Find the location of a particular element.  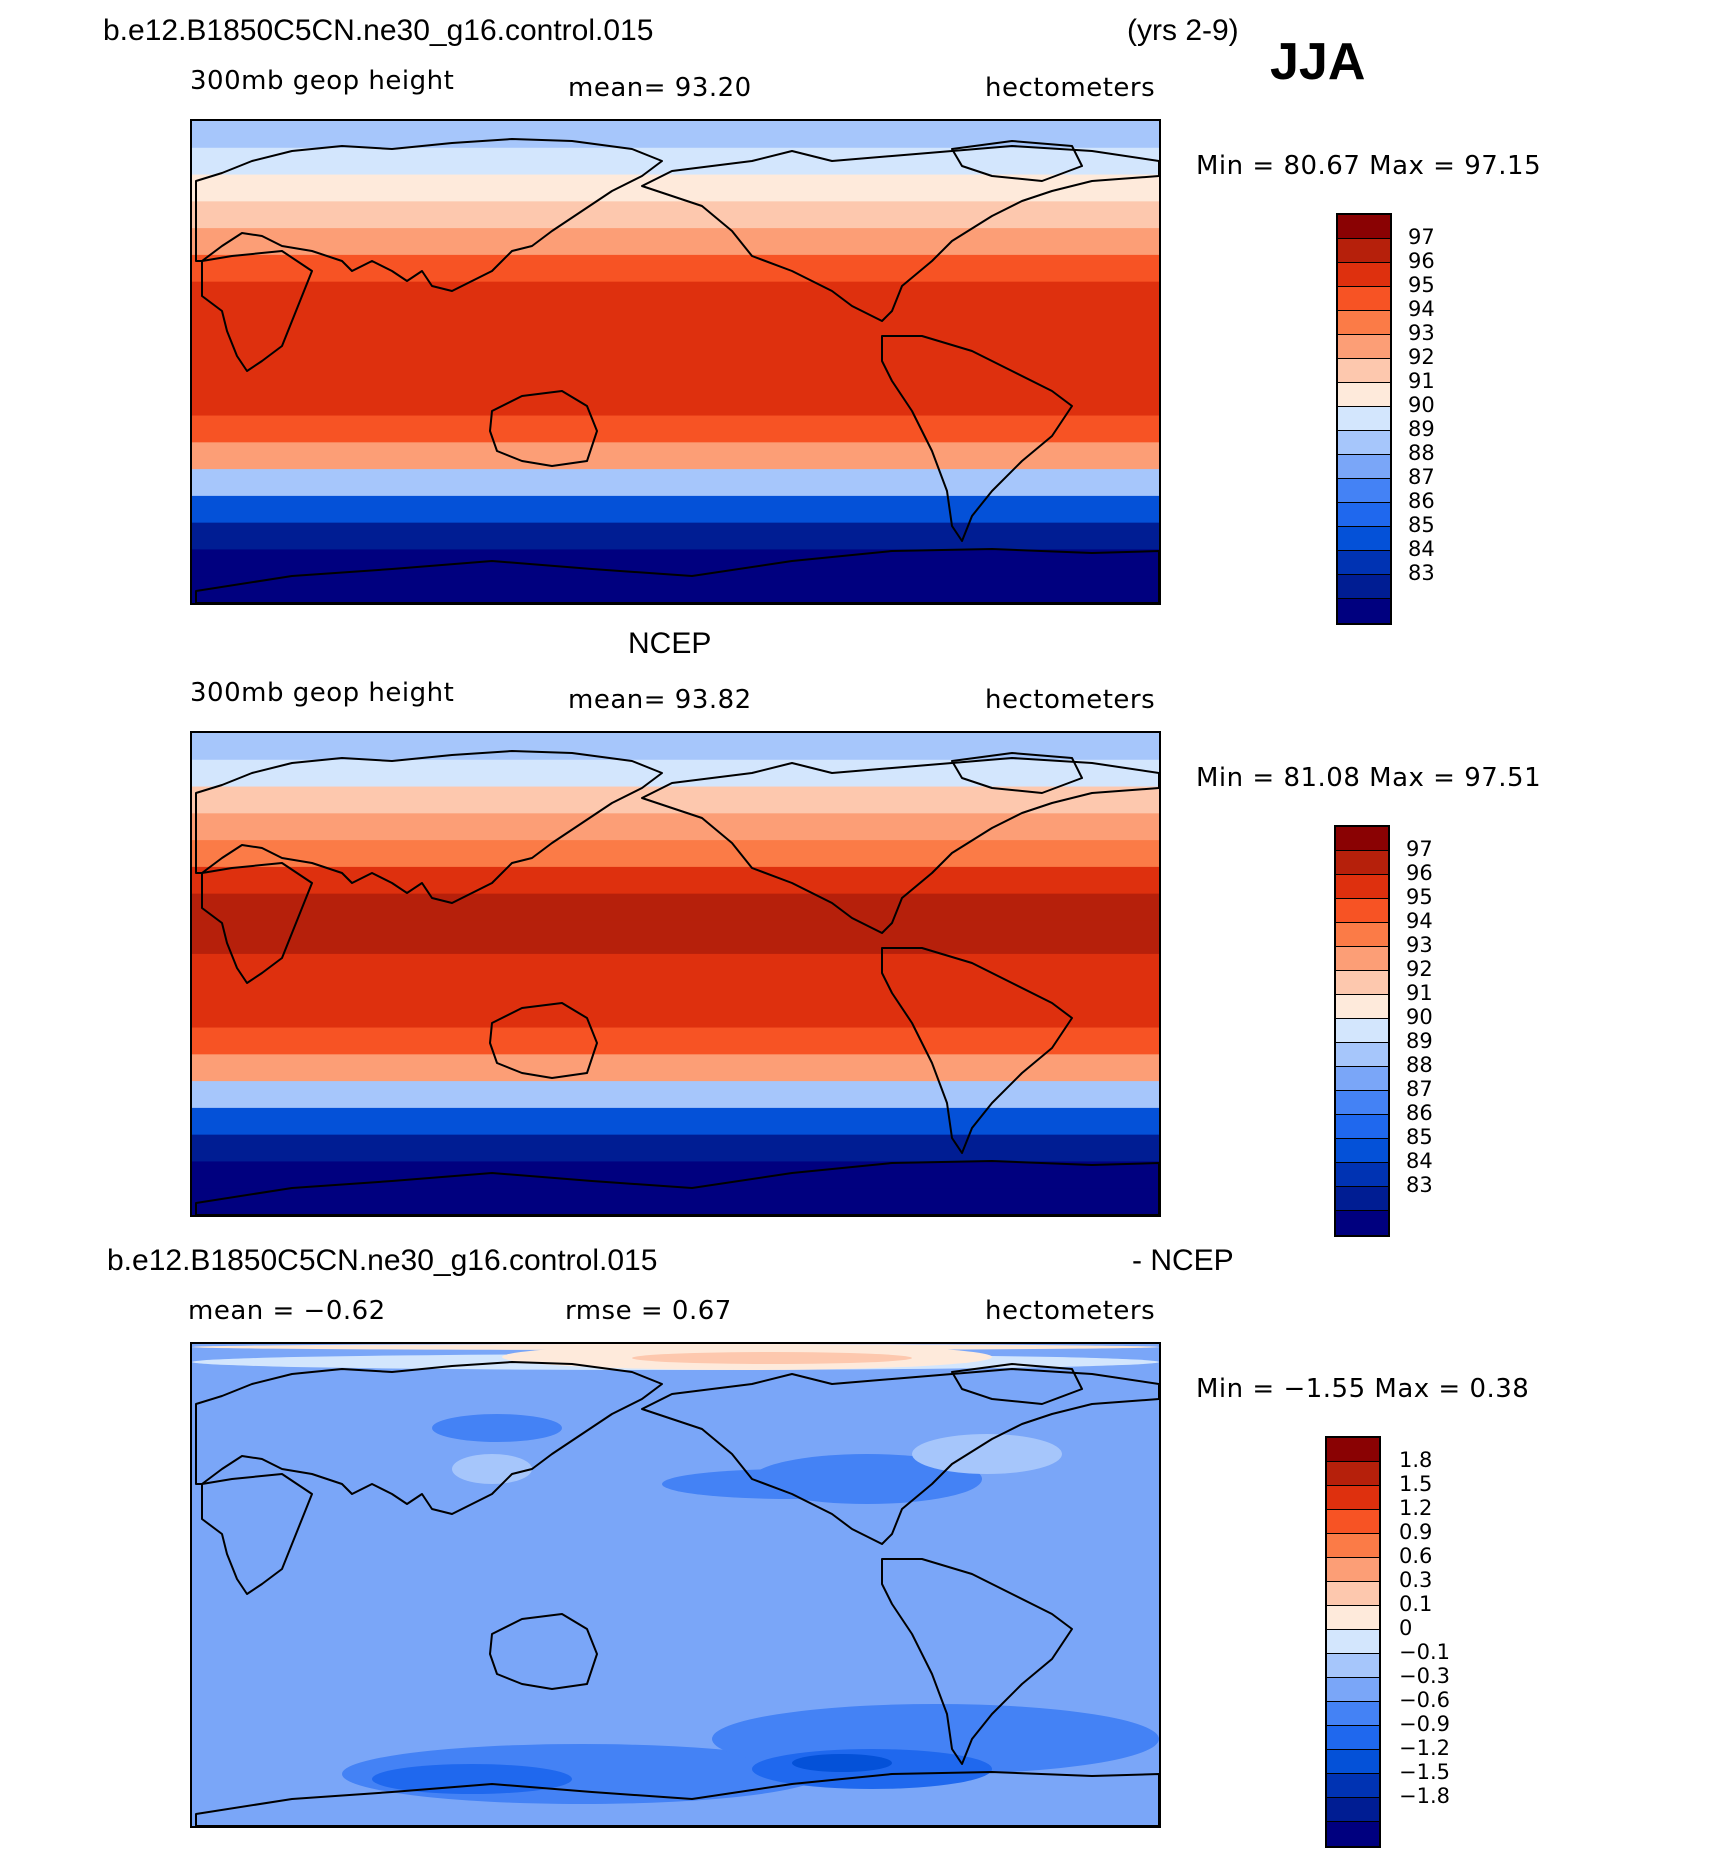

ncep-colorbar-tick-label: 86 is located at coordinates (1419, 1113).